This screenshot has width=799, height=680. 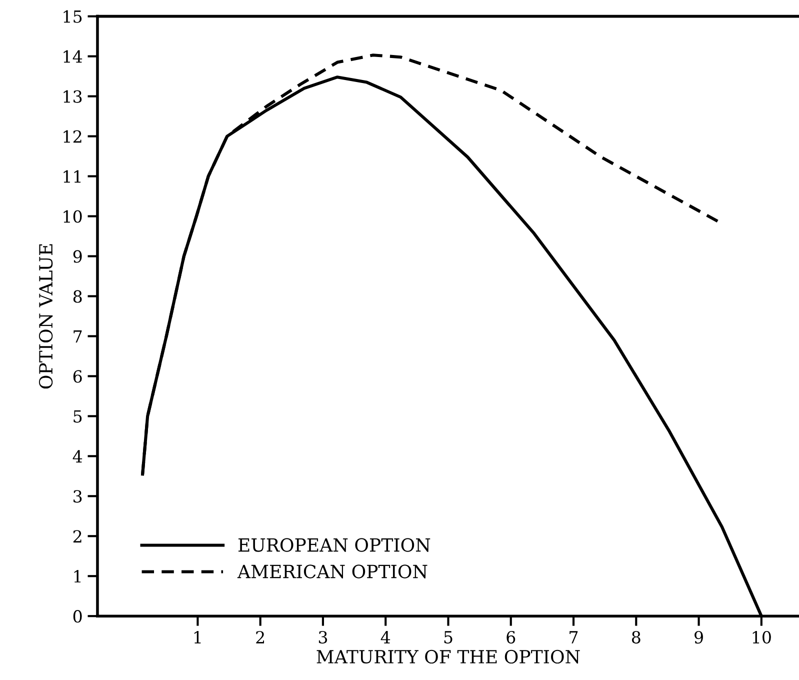 What do you see at coordinates (73, 16) in the screenshot?
I see `y-tick-label: 15` at bounding box center [73, 16].